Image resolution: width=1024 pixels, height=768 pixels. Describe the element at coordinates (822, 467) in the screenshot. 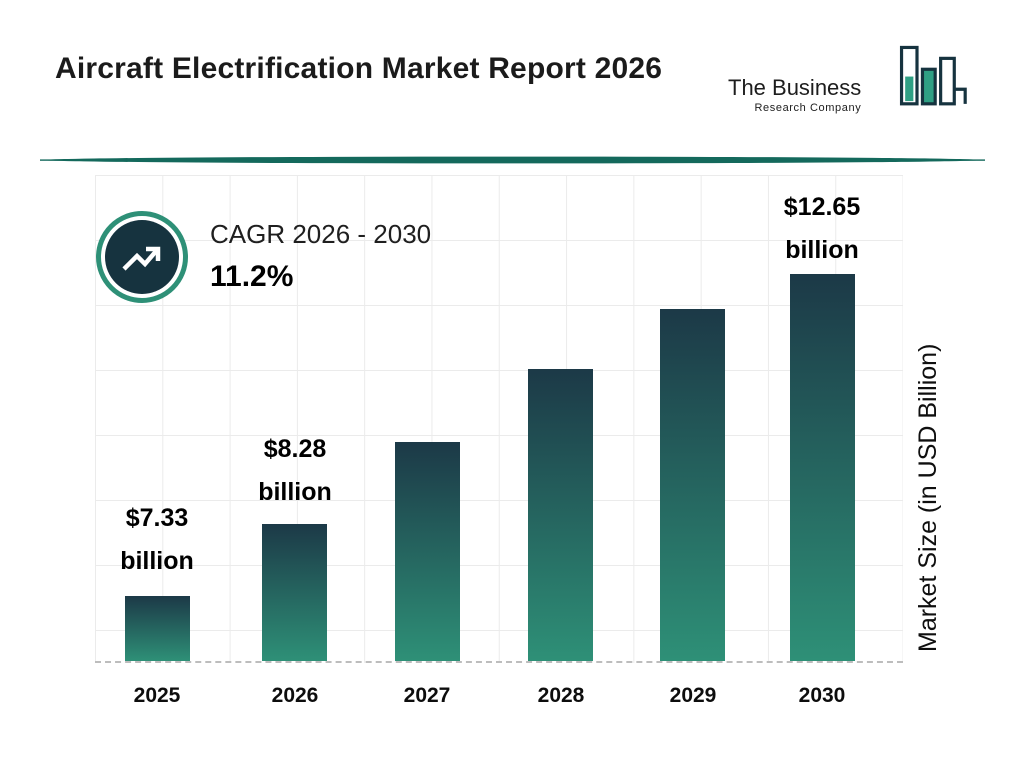

I see `bar-2030` at that location.